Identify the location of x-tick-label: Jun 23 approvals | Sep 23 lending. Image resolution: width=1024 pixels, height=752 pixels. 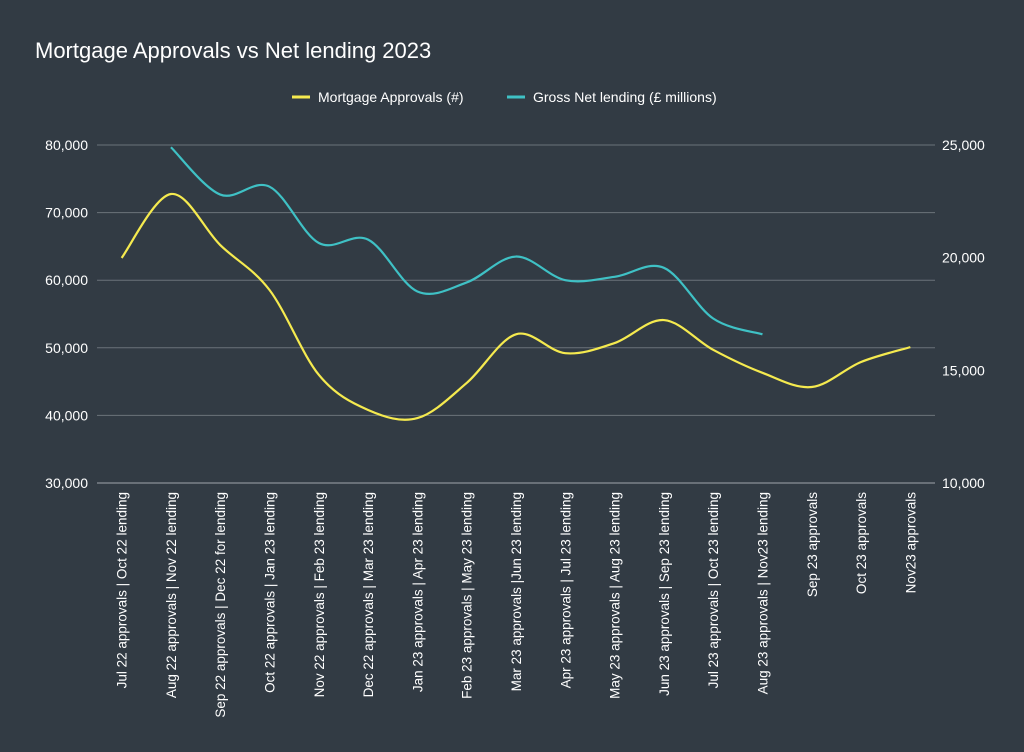
(664, 594).